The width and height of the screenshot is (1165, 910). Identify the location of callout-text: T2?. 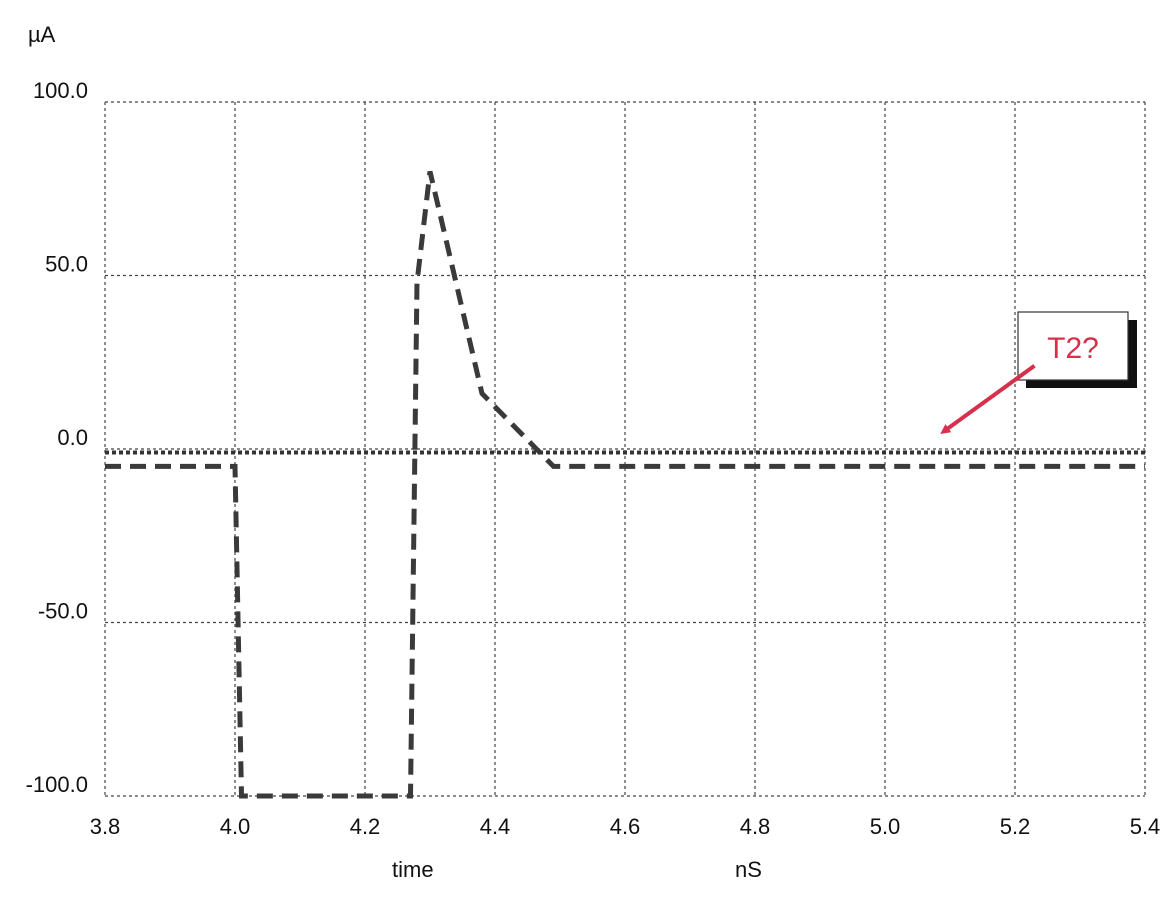
(1073, 348).